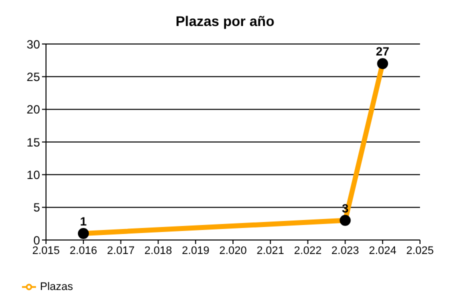 This screenshot has width=450, height=300. Describe the element at coordinates (383, 51) in the screenshot. I see `data-label: 27` at that location.